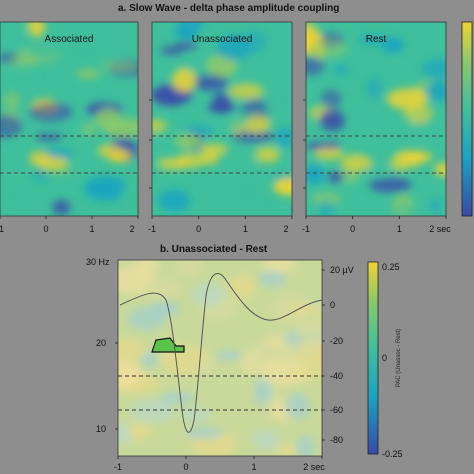 The image size is (474, 474). Describe the element at coordinates (336, 440) in the screenshot. I see `y-tick-label-right: -80` at that location.